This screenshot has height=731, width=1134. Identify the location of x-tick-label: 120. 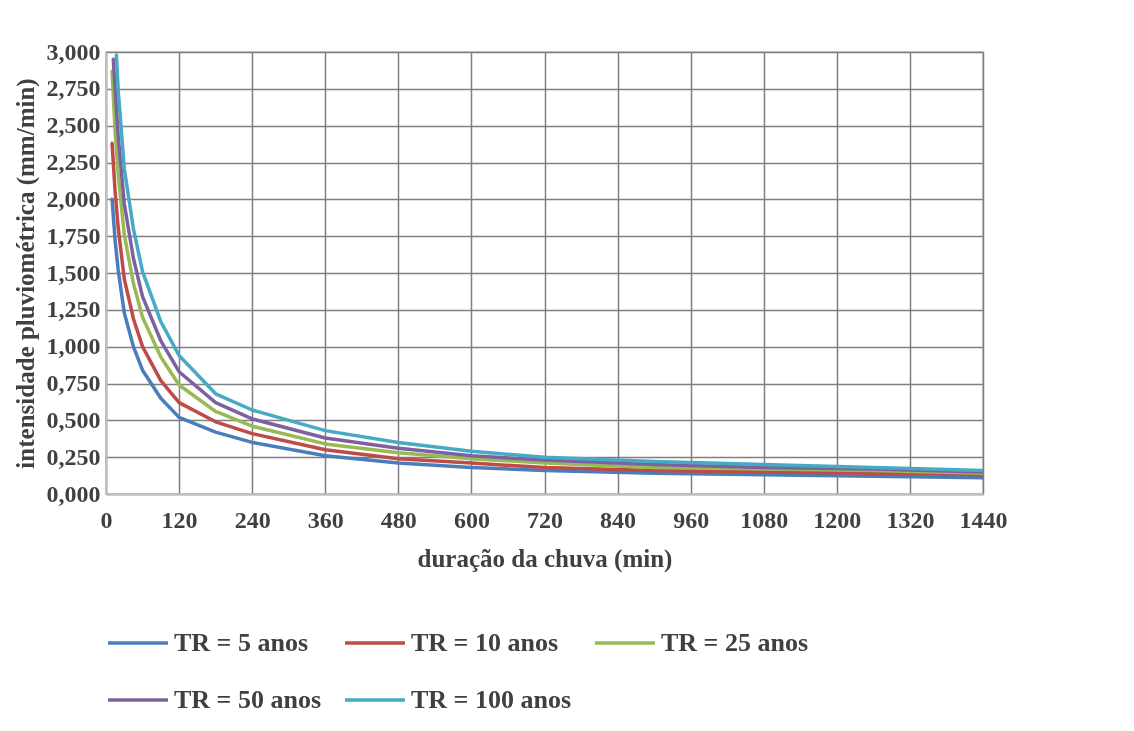
(179, 519).